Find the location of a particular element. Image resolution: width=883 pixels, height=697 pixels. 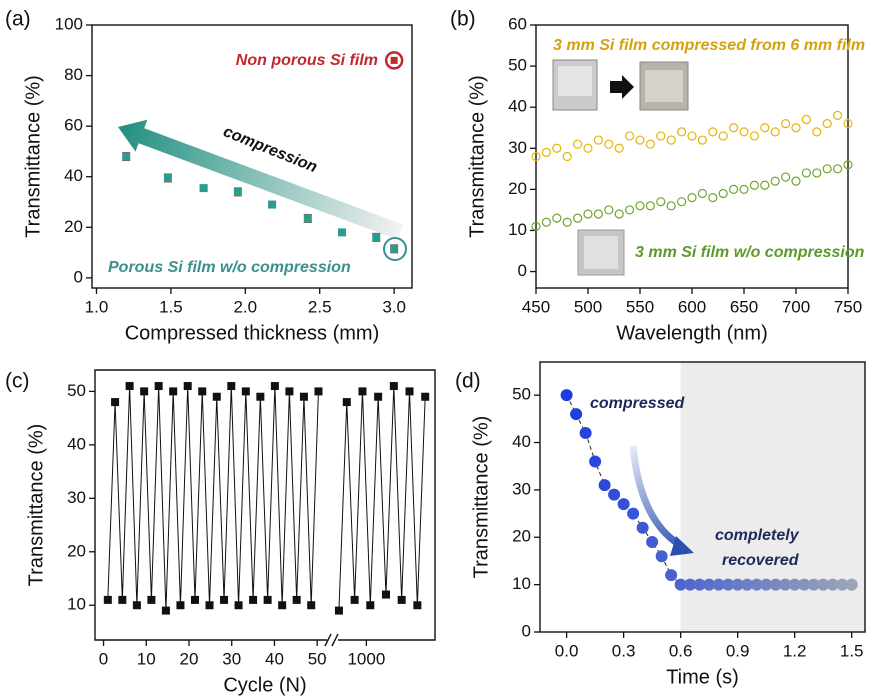

x-tick-label: 3.0 is located at coordinates (394, 306).